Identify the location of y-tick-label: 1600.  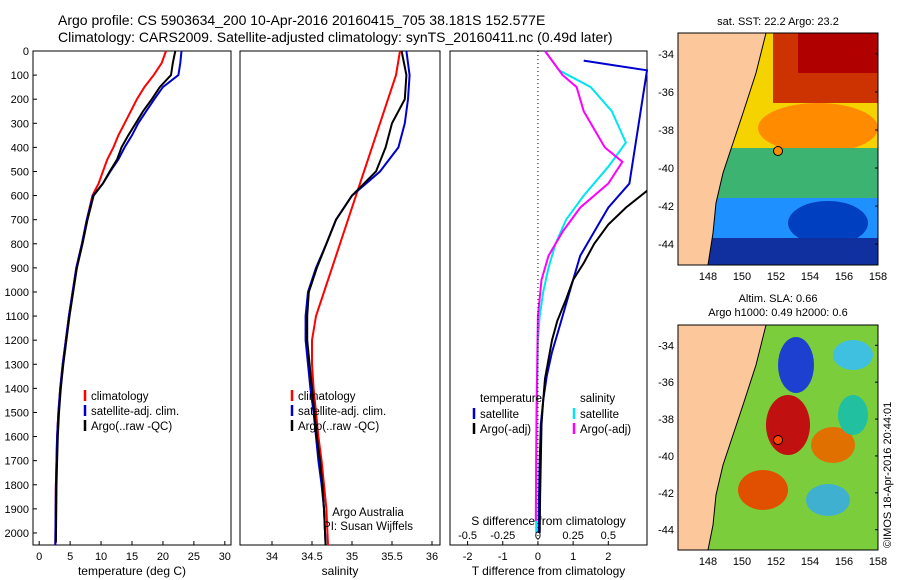
(17, 438).